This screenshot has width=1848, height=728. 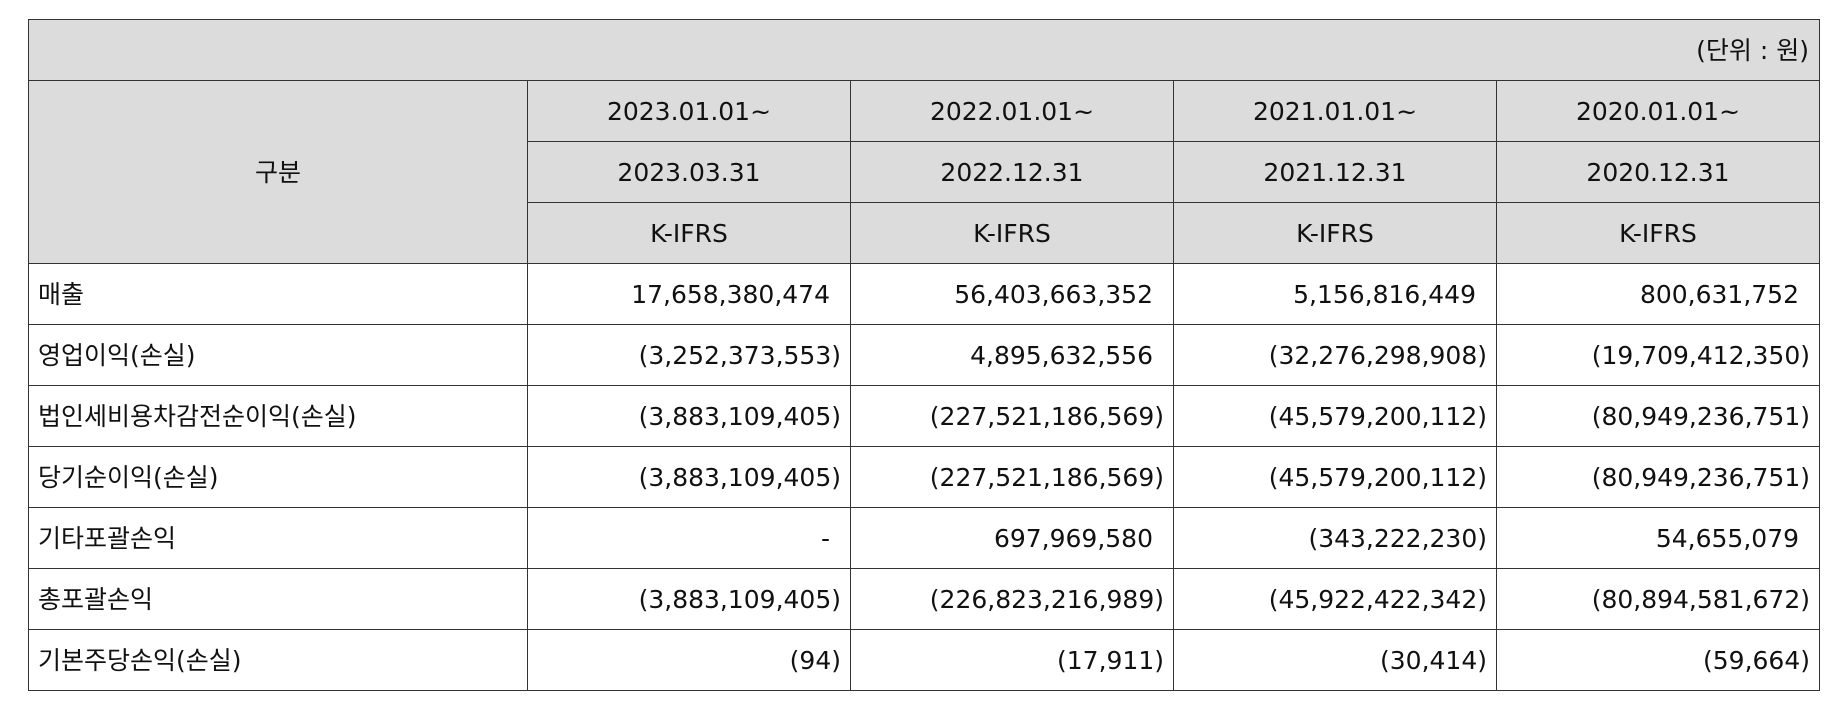 What do you see at coordinates (278, 294) in the screenshot?
I see `row-label: 매출` at bounding box center [278, 294].